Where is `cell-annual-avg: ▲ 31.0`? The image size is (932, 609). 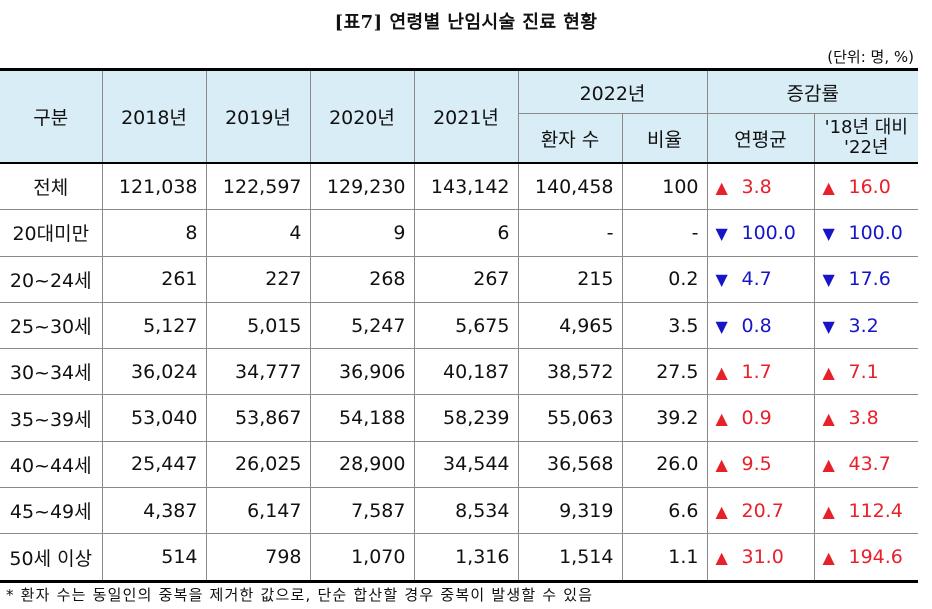
cell-annual-avg: ▲ 31.0 is located at coordinates (760, 558).